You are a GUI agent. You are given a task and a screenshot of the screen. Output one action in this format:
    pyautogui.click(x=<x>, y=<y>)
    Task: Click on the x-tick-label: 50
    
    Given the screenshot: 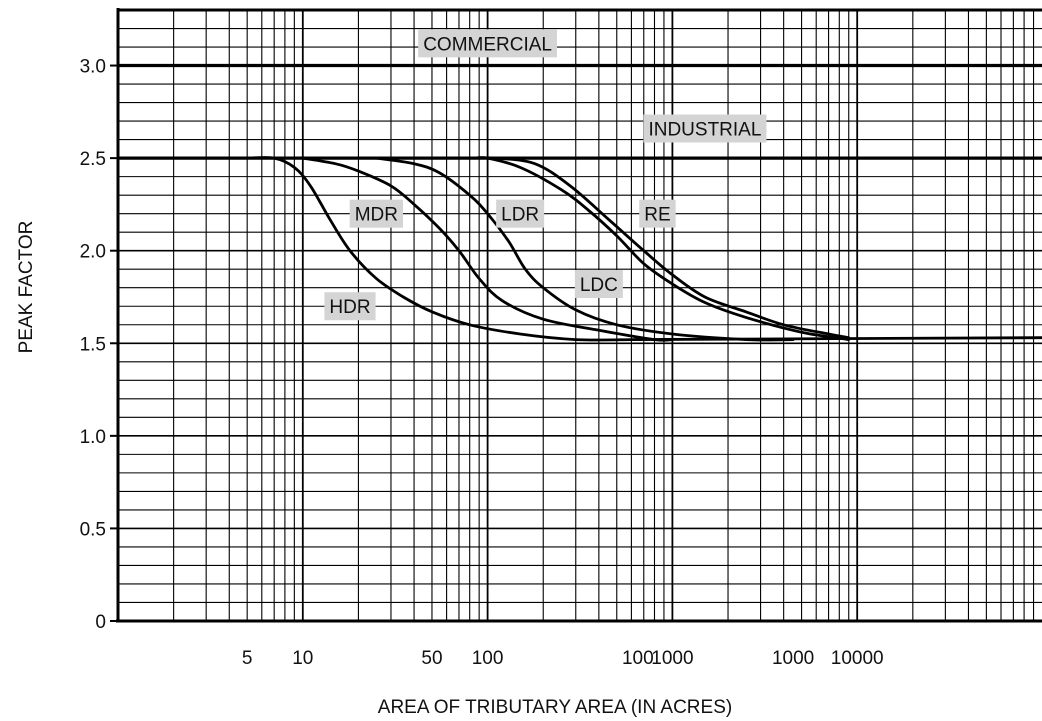 What is the action you would take?
    pyautogui.click(x=431, y=658)
    